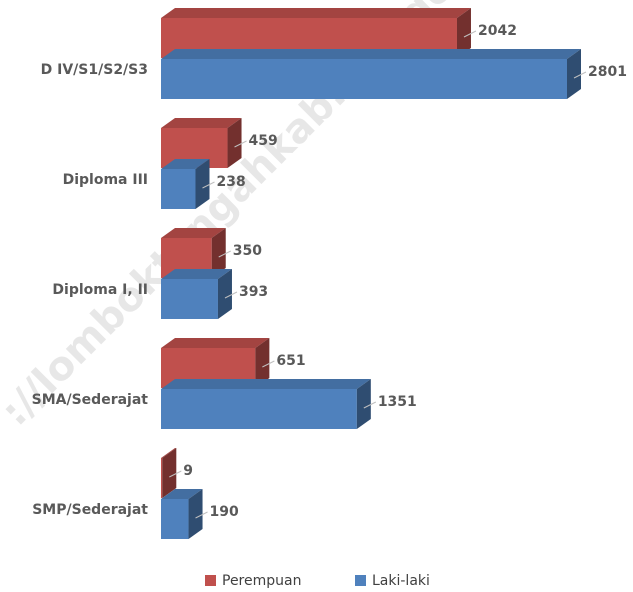 Image resolution: width=633 pixels, height=592 pixels. Describe the element at coordinates (253, 292) in the screenshot. I see `data-label: 393` at that location.